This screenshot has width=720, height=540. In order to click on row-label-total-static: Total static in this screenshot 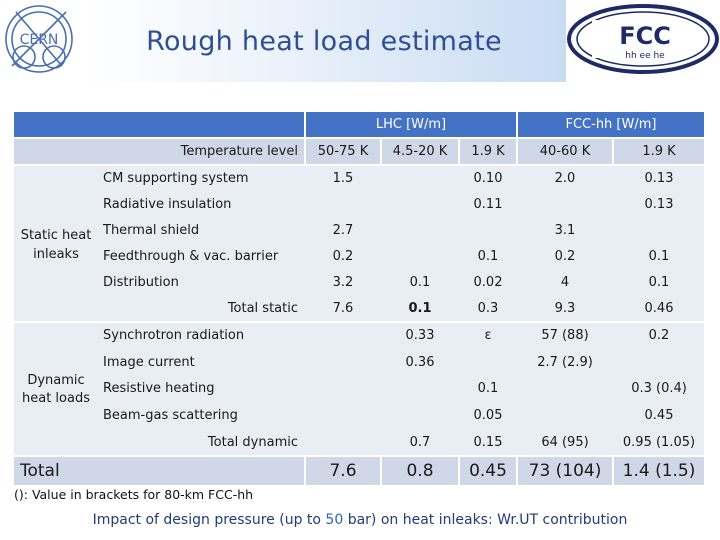, I will do `click(262, 308)`.